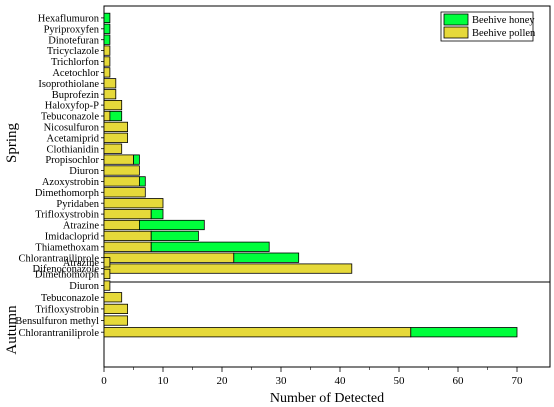 This screenshot has width=554, height=407. Describe the element at coordinates (73, 51) in the screenshot. I see `category-label-spring-tricyclazole: Tricyclazole` at that location.